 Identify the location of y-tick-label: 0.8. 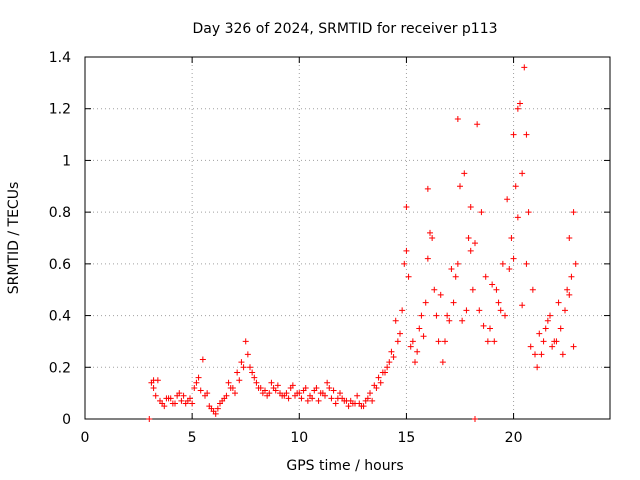
(60, 213).